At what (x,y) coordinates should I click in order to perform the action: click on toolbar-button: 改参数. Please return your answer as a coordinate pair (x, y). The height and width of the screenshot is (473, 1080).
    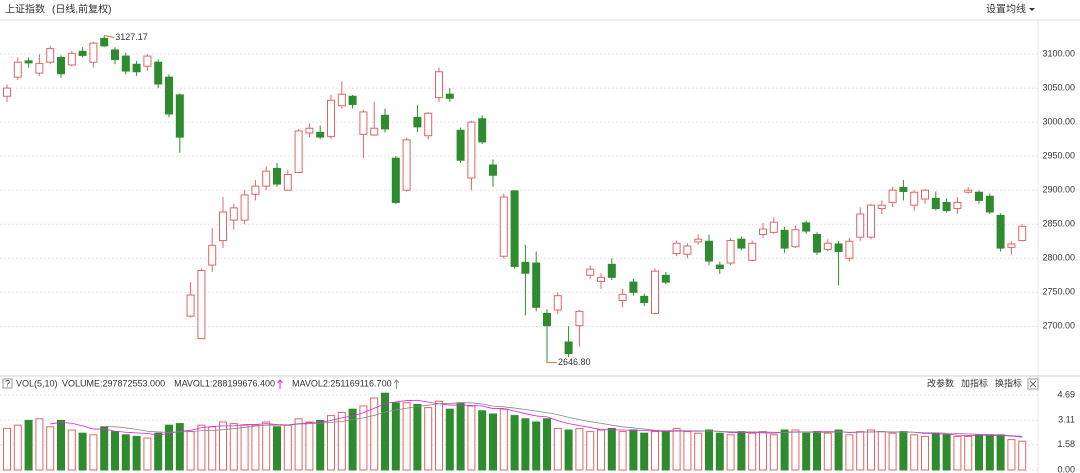
    Looking at the image, I should click on (940, 382).